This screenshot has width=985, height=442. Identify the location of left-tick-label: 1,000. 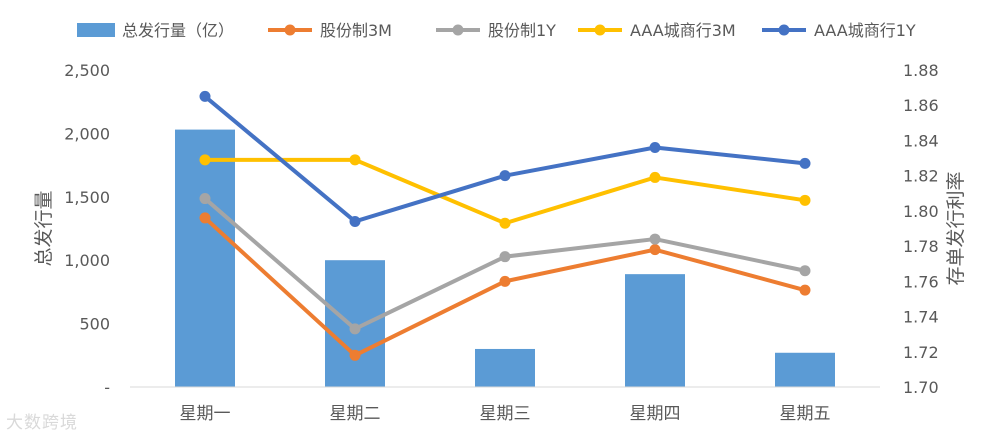
(87, 260).